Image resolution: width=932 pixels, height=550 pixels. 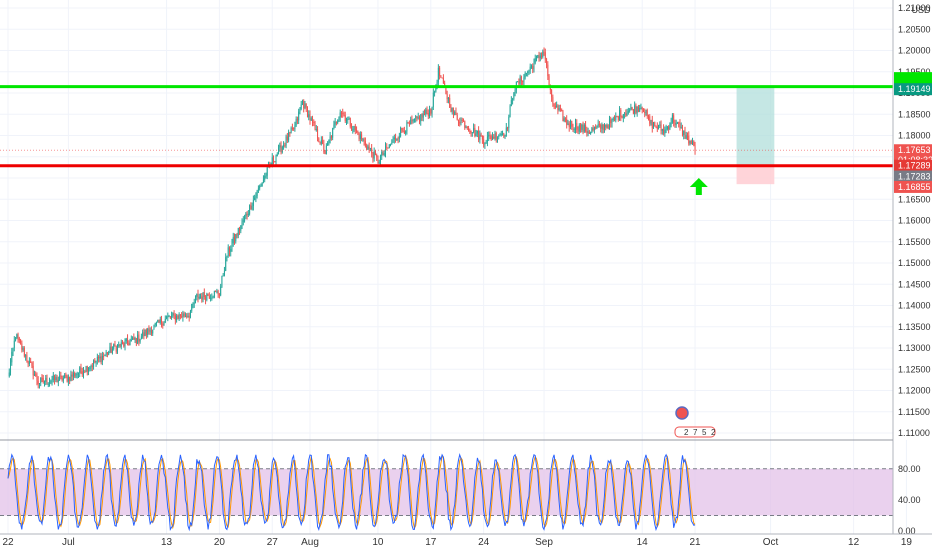 I want to click on stop-zone, so click(x=755, y=175).